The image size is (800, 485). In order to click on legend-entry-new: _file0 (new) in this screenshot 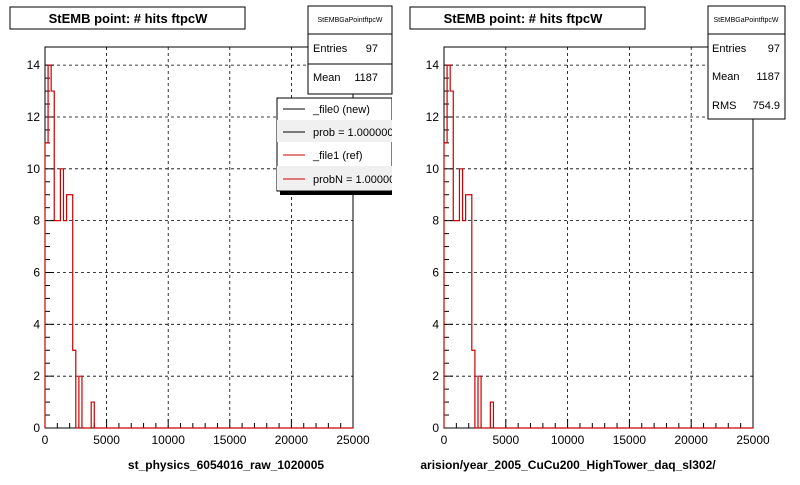, I will do `click(341, 110)`.